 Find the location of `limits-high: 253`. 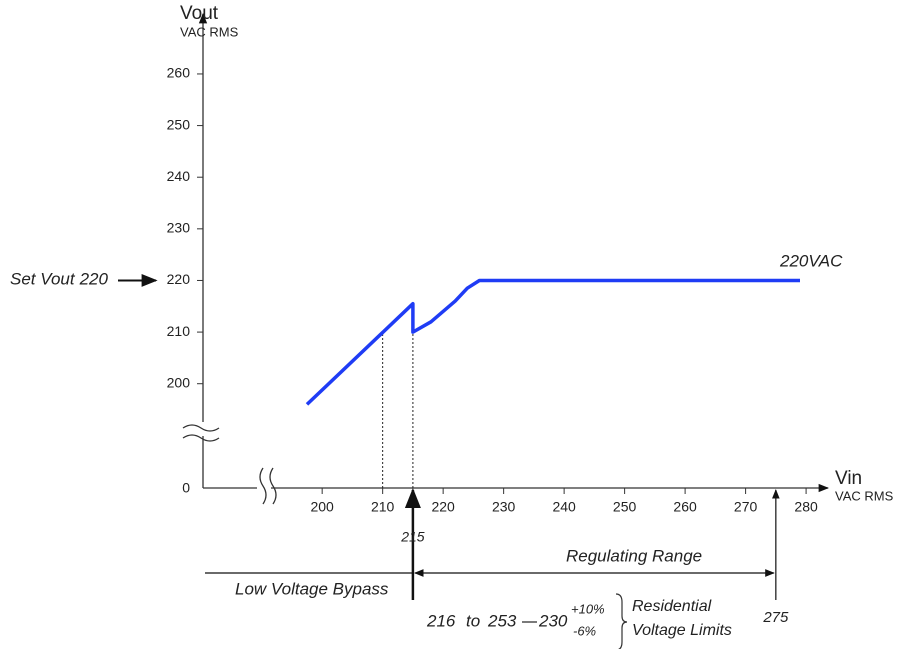

limits-high: 253 is located at coordinates (502, 620).